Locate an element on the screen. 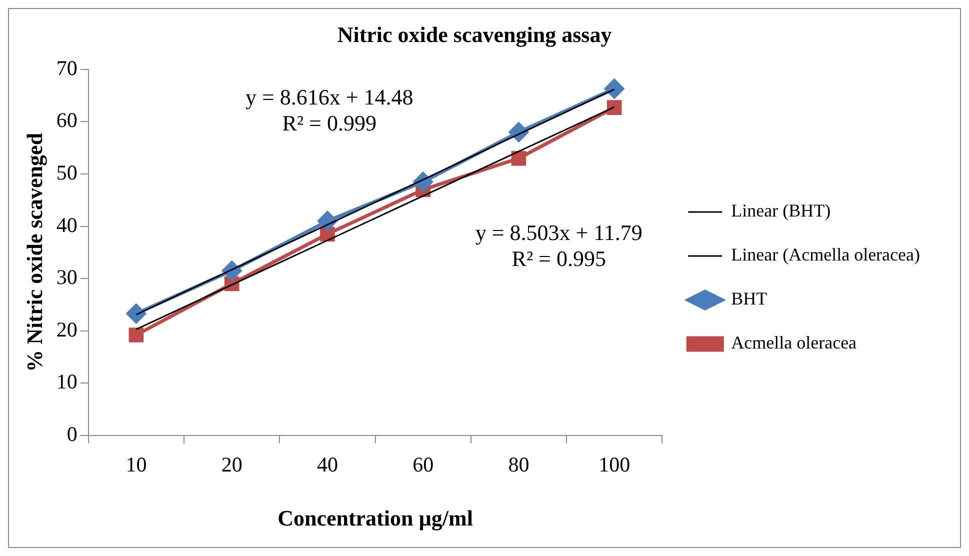  legend-label: Linear (Acmella oleracea) is located at coordinates (825, 254).